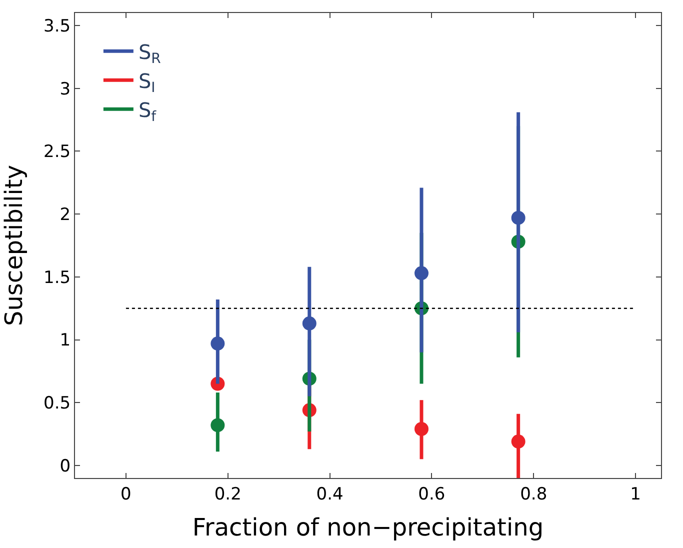  Describe the element at coordinates (432, 494) in the screenshot. I see `x-tick-label: 0.6` at that location.